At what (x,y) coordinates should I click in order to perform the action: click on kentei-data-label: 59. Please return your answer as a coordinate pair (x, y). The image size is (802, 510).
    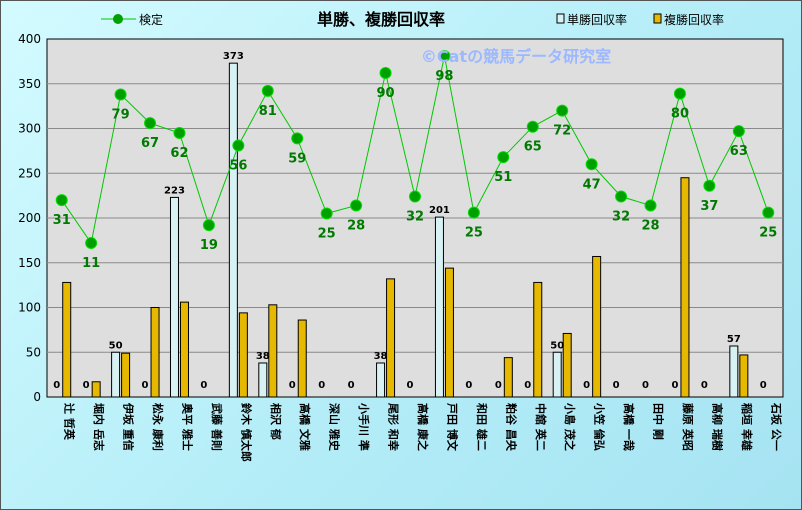
    Looking at the image, I should click on (297, 158).